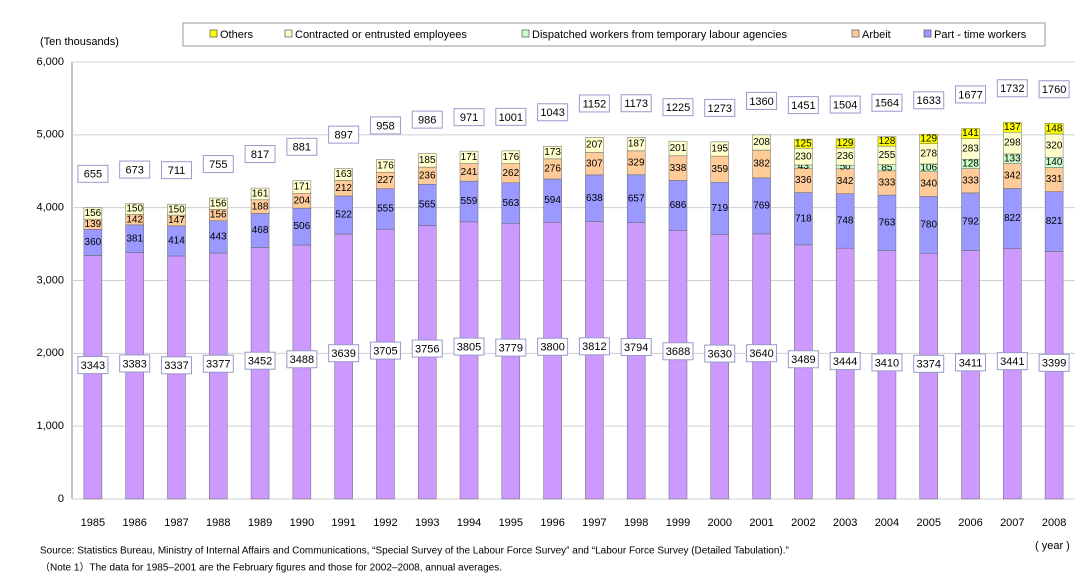 The height and width of the screenshot is (586, 1082). Describe the element at coordinates (1012, 218) in the screenshot. I see `segment-label: 822` at that location.